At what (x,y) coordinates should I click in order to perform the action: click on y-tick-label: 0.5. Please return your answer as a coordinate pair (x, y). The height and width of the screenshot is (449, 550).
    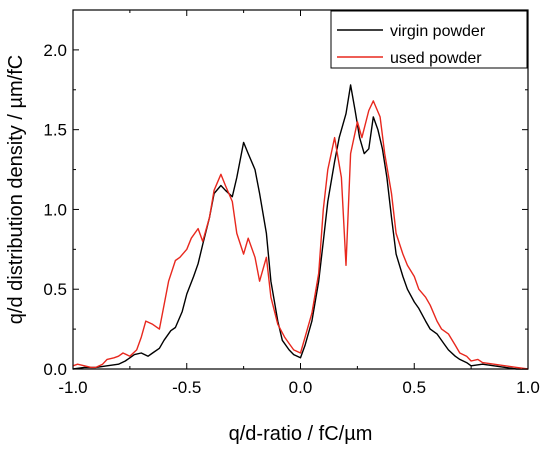
    Looking at the image, I should click on (55, 289).